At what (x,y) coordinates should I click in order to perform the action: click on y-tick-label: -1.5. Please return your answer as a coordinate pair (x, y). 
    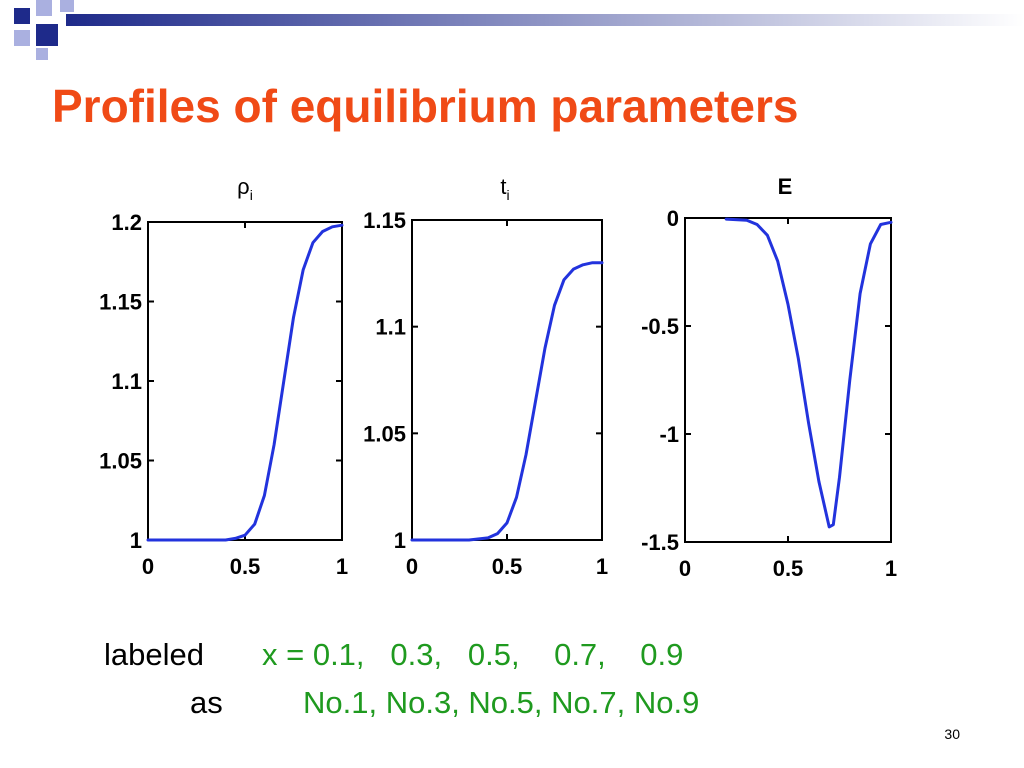
    Looking at the image, I should click on (660, 542).